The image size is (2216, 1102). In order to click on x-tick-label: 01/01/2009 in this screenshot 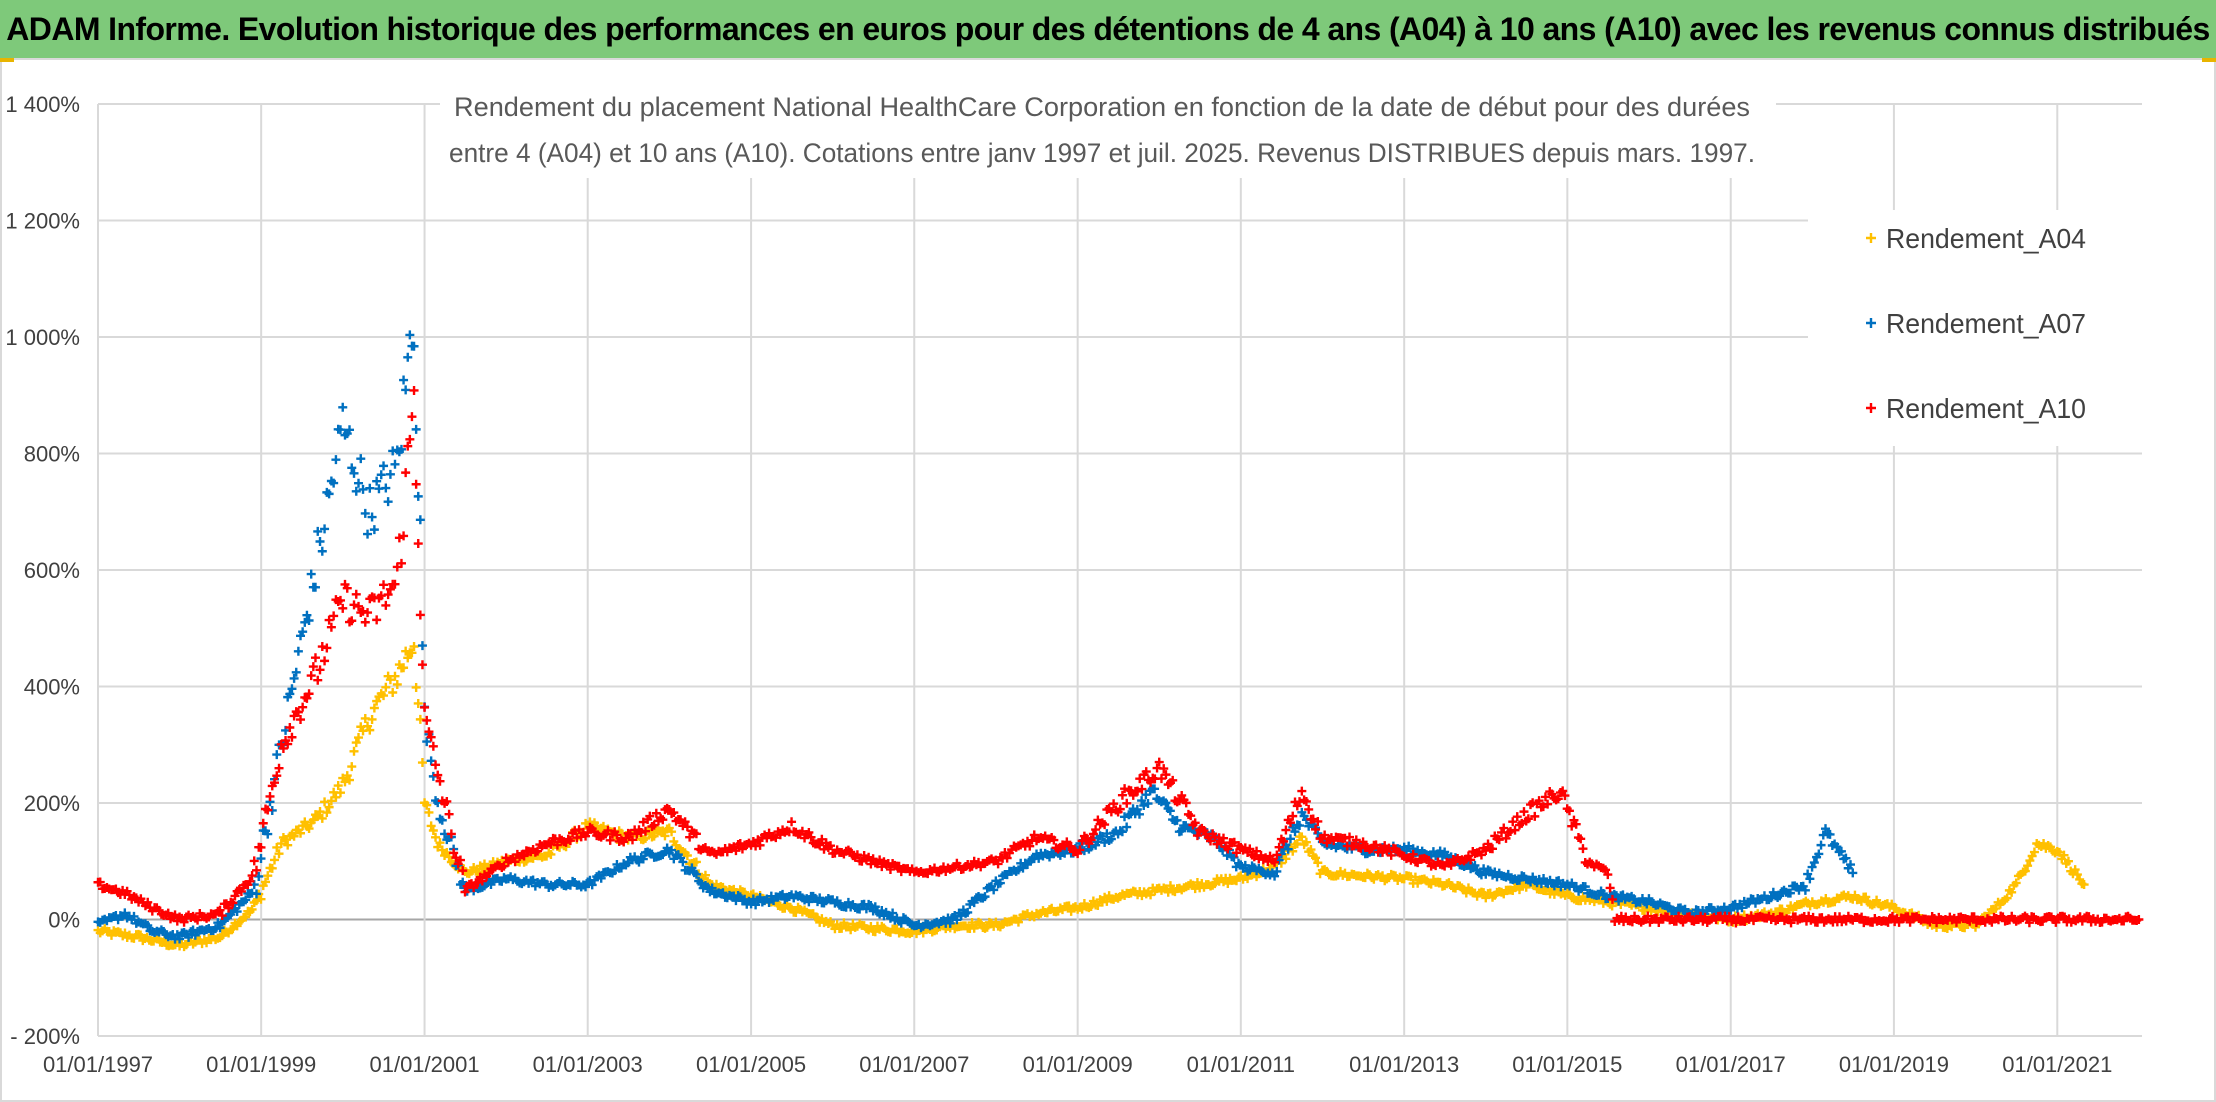, I will do `click(1078, 1064)`.